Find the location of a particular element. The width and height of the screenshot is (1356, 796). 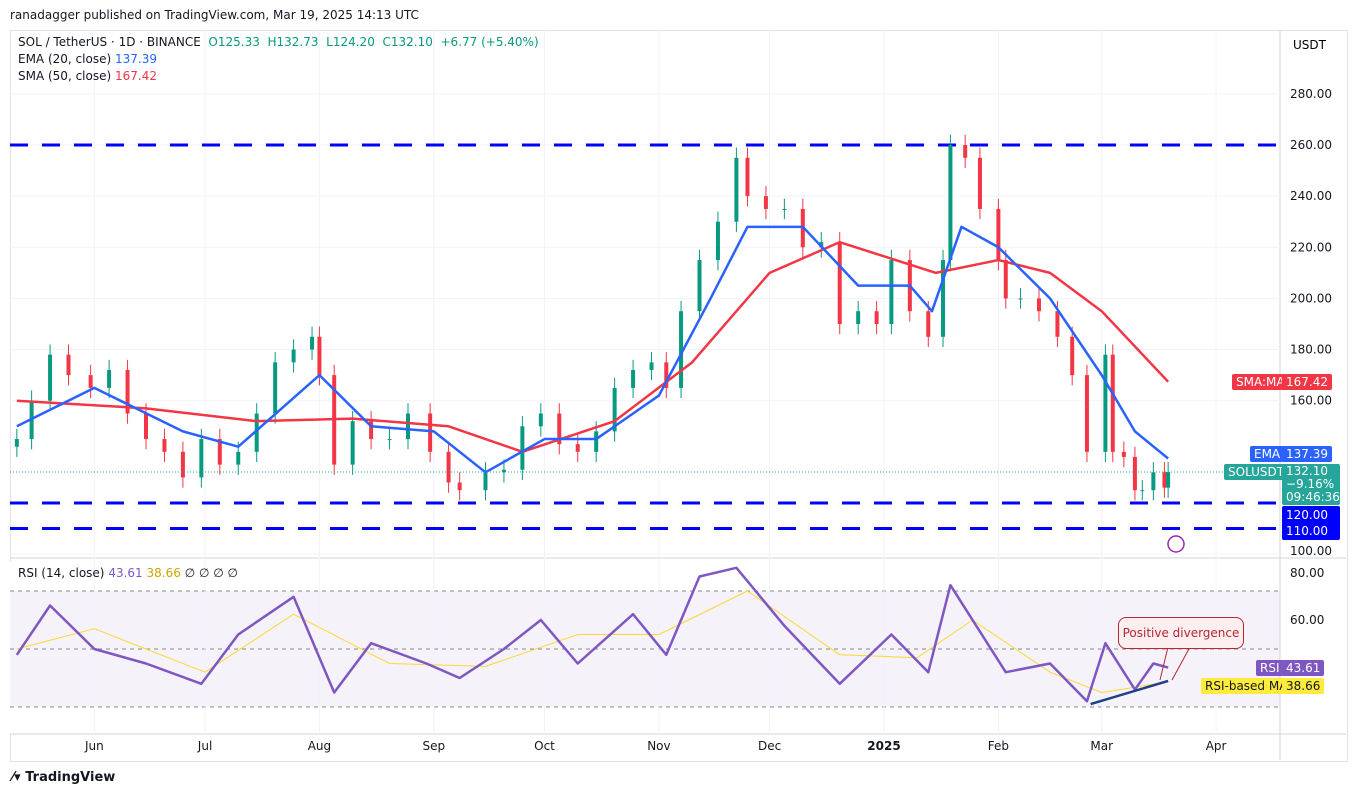

time-tick-label: Oct is located at coordinates (544, 746).